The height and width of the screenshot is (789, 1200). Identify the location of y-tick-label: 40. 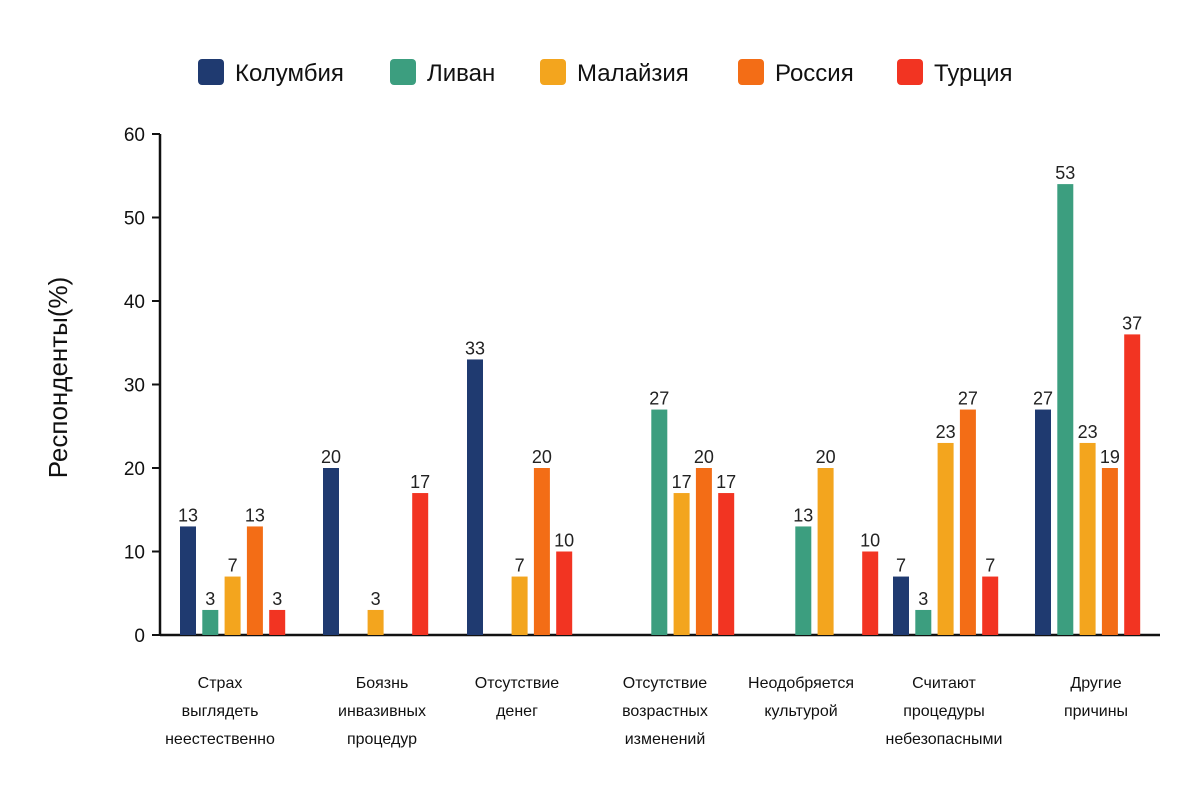
(134, 302).